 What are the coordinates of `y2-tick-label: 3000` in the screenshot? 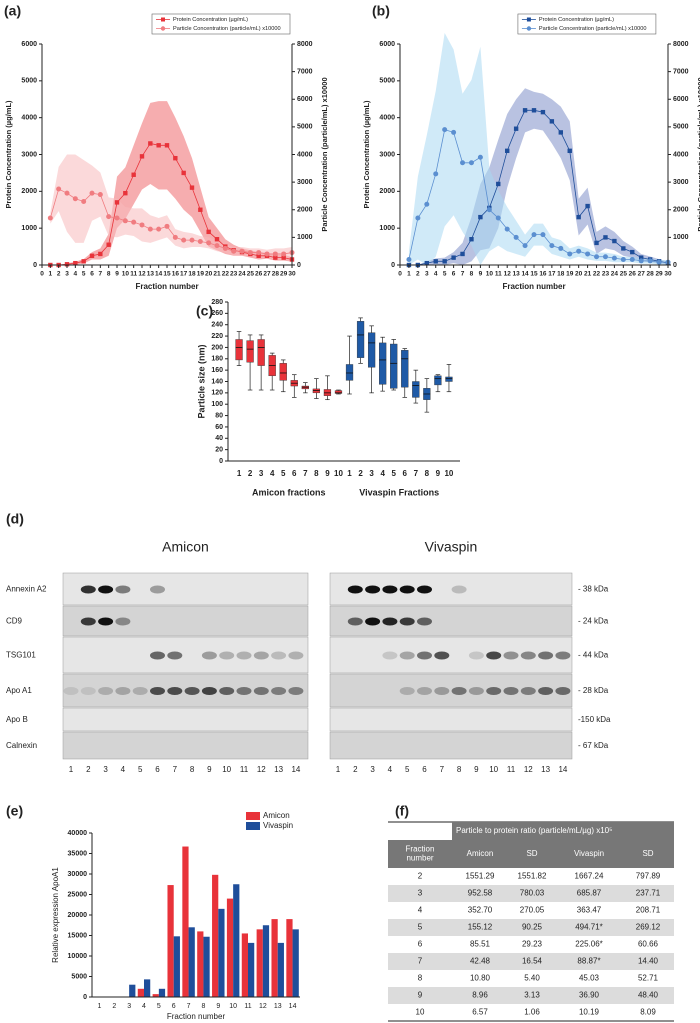 It's located at (681, 182).